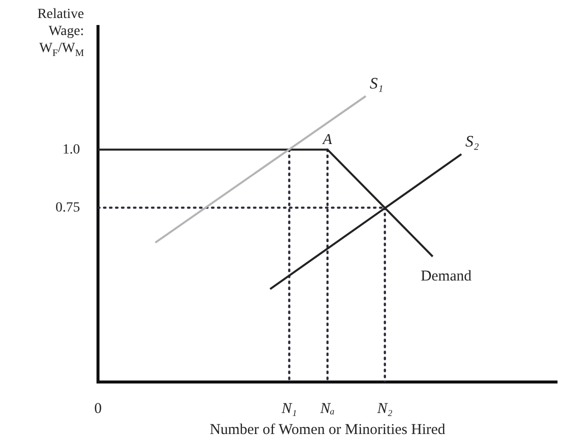 This screenshot has height=443, width=575. Describe the element at coordinates (68, 208) in the screenshot. I see `y-tick-label: 0.75` at that location.